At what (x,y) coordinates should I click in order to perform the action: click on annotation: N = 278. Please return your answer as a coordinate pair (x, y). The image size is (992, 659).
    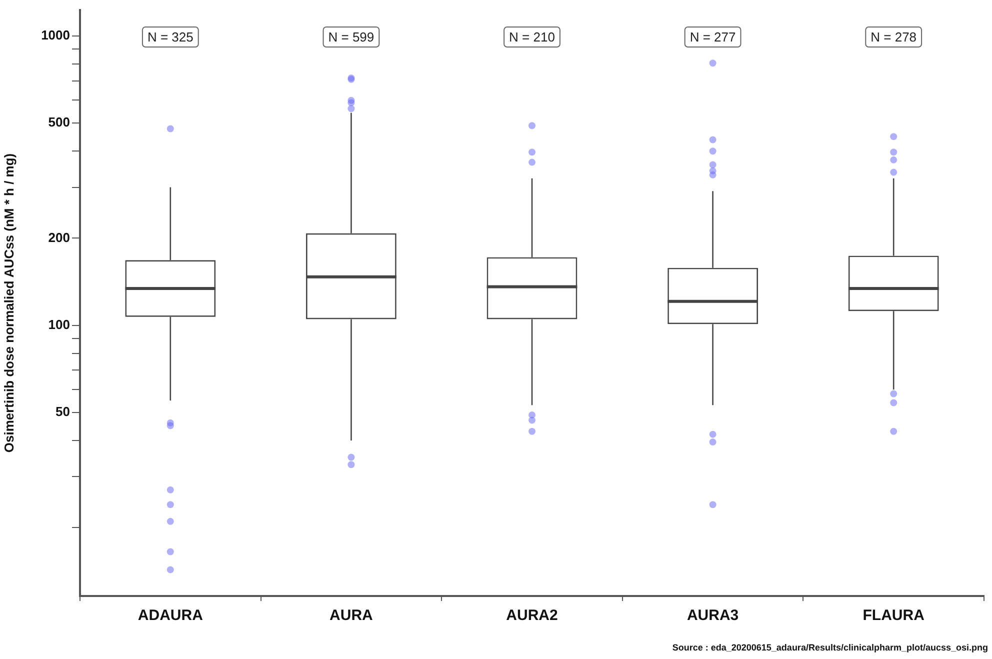
    Looking at the image, I should click on (893, 37).